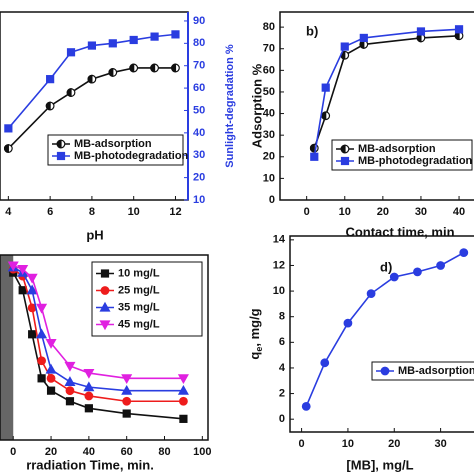  I want to click on y-axis-label: Adsorption %, so click(256, 105).